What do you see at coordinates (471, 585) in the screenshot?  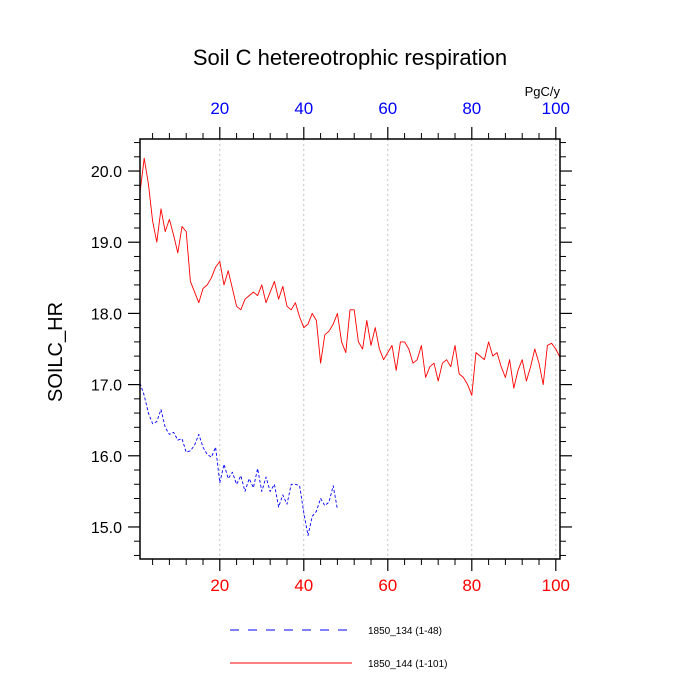 I see `x-tick-label: 80` at bounding box center [471, 585].